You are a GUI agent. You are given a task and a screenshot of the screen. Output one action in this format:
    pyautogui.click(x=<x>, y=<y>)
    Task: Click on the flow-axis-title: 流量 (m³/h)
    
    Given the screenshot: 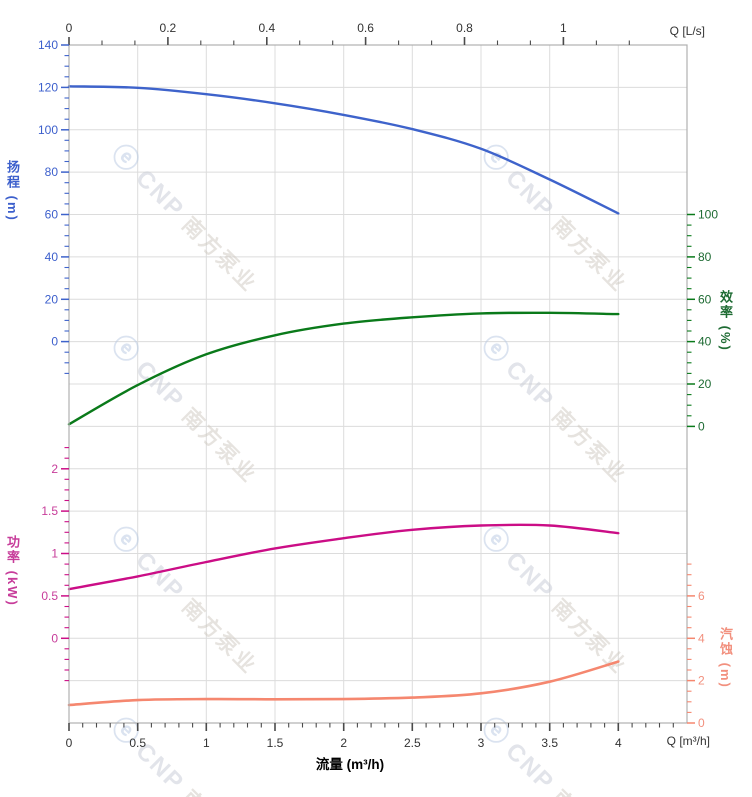 What is the action you would take?
    pyautogui.click(x=350, y=764)
    